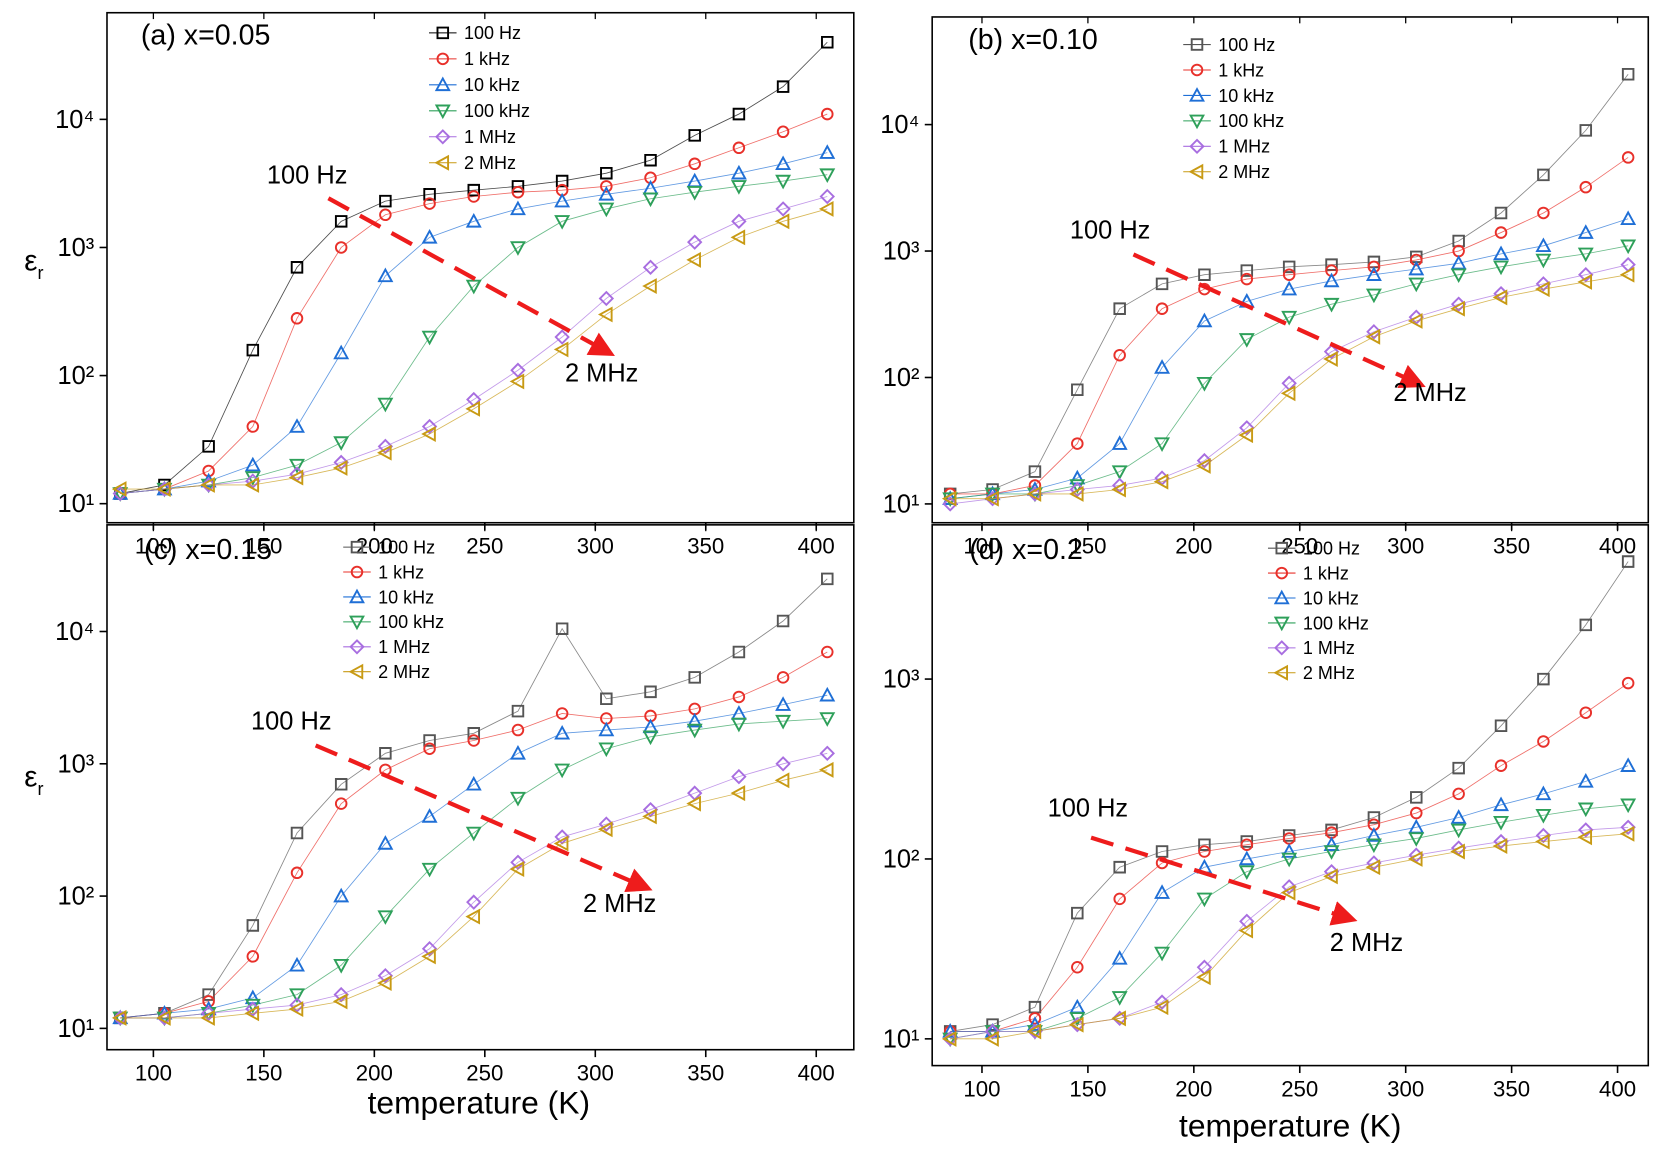 The width and height of the screenshot is (1661, 1161). What do you see at coordinates (374, 1072) in the screenshot?
I see `x-tick-label: 200` at bounding box center [374, 1072].